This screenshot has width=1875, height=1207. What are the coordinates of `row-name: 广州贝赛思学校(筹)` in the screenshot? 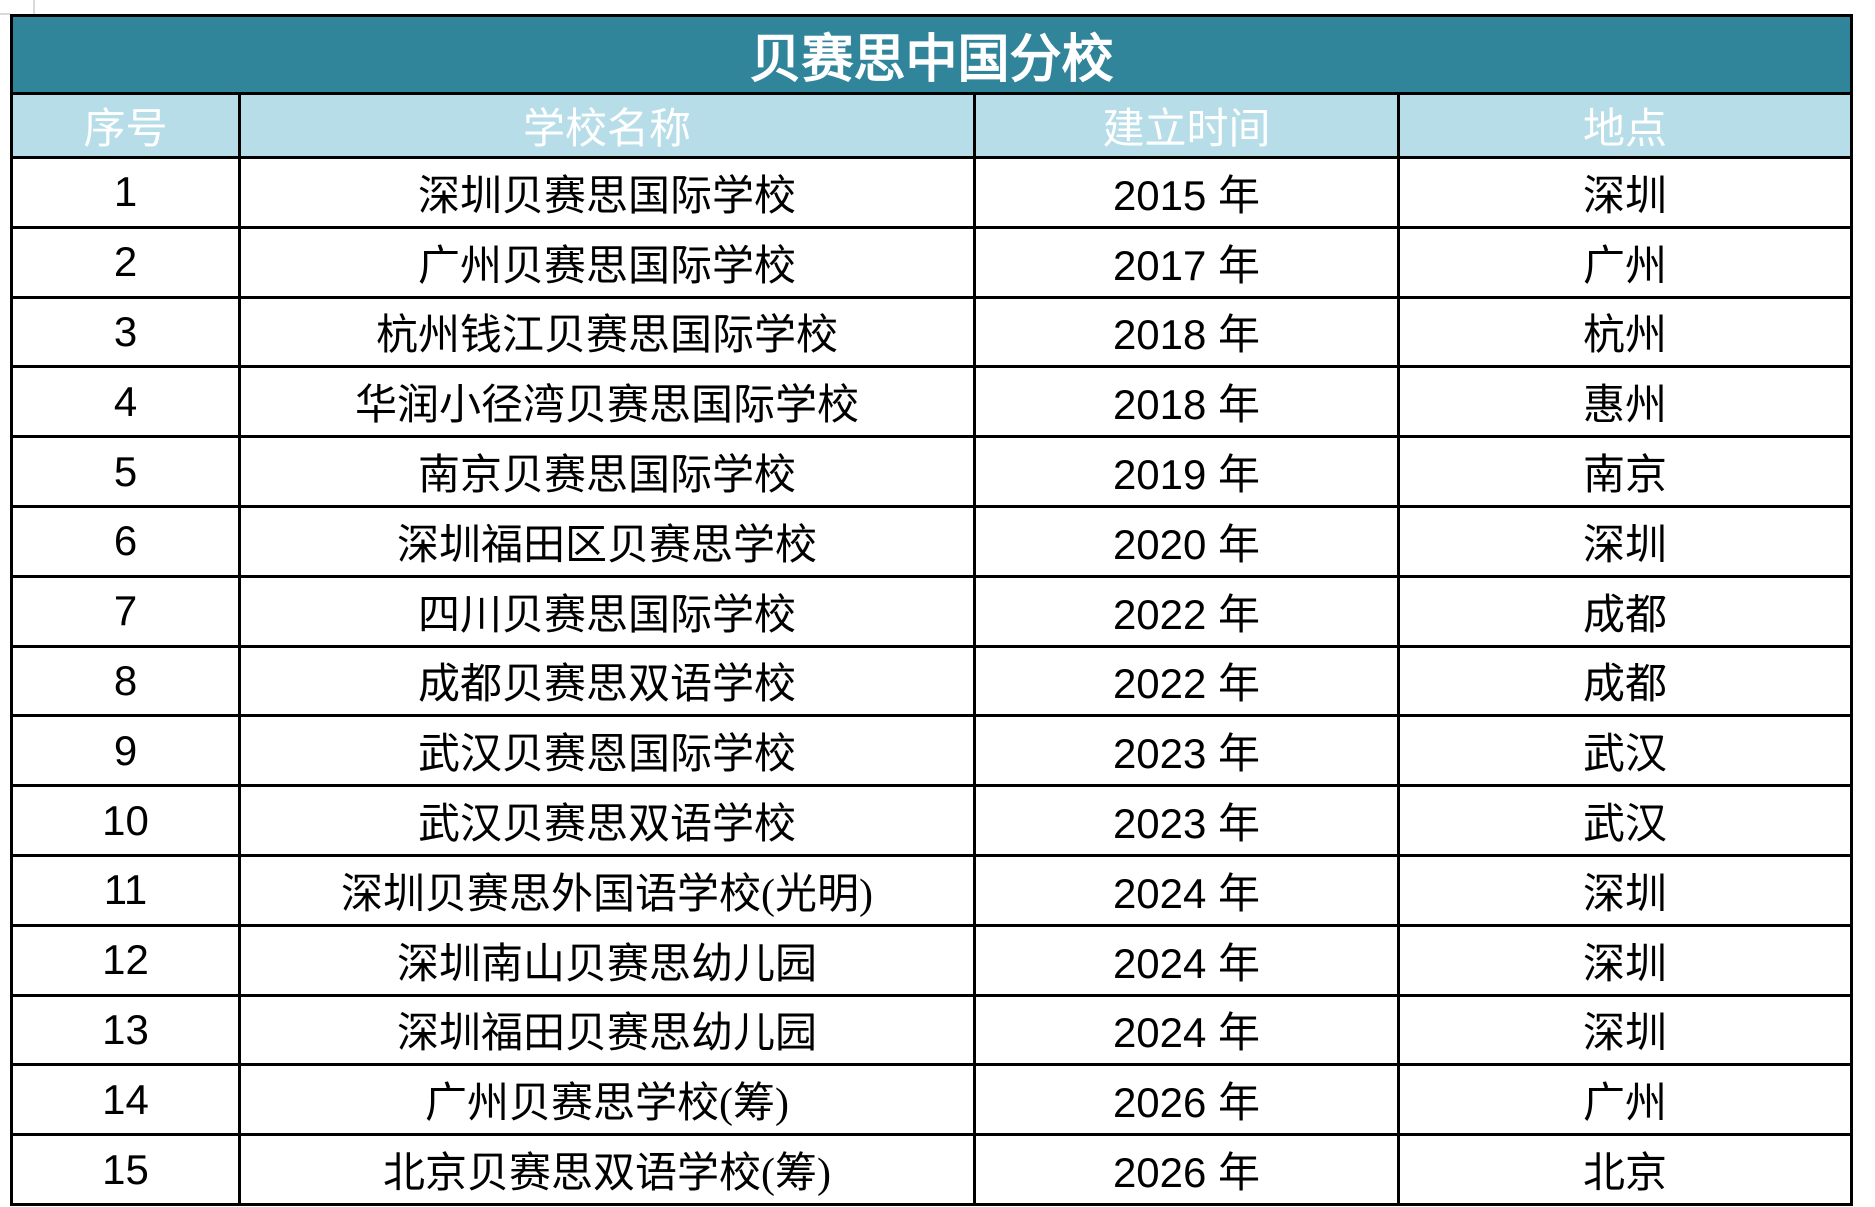 It's located at (607, 1100).